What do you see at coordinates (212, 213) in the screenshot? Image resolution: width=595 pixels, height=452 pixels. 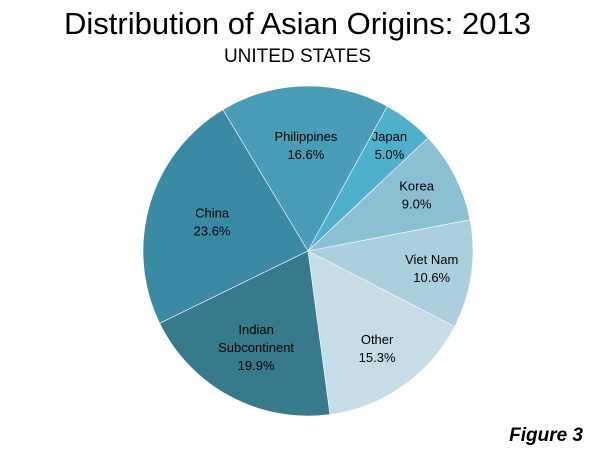 I see `slice-name-label: China` at bounding box center [212, 213].